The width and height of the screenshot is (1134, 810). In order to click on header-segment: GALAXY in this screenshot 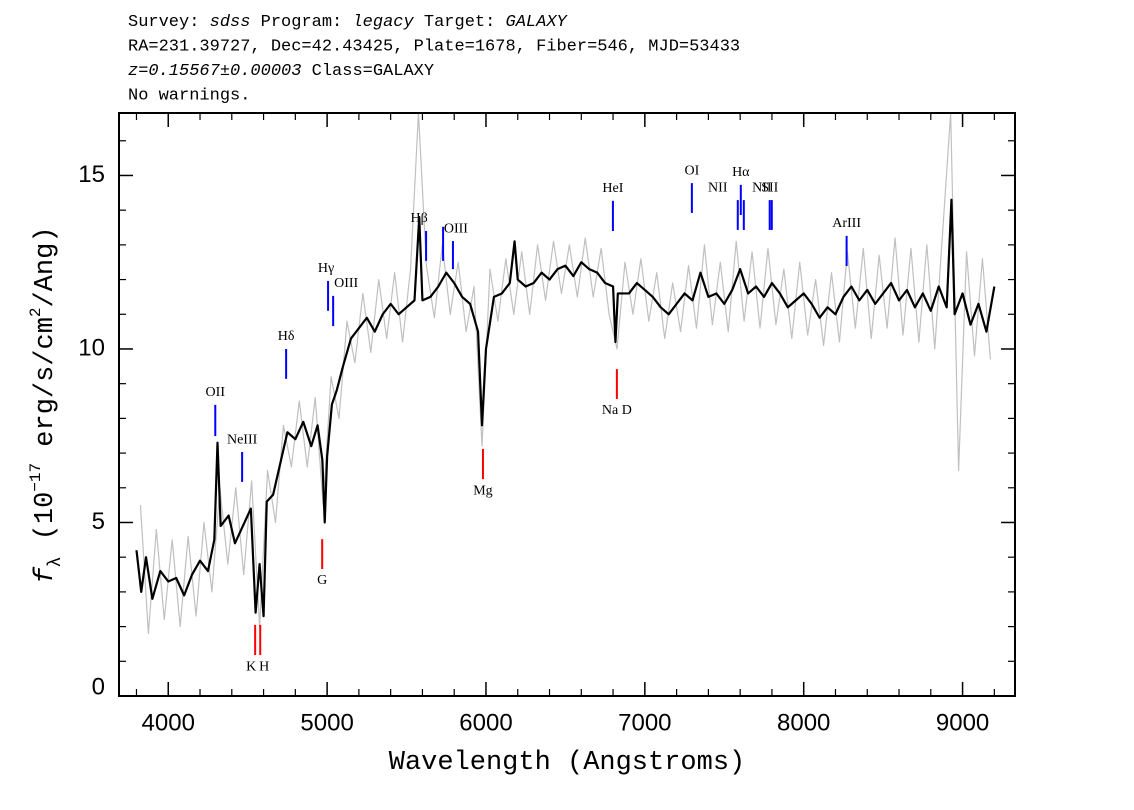, I will do `click(537, 22)`.